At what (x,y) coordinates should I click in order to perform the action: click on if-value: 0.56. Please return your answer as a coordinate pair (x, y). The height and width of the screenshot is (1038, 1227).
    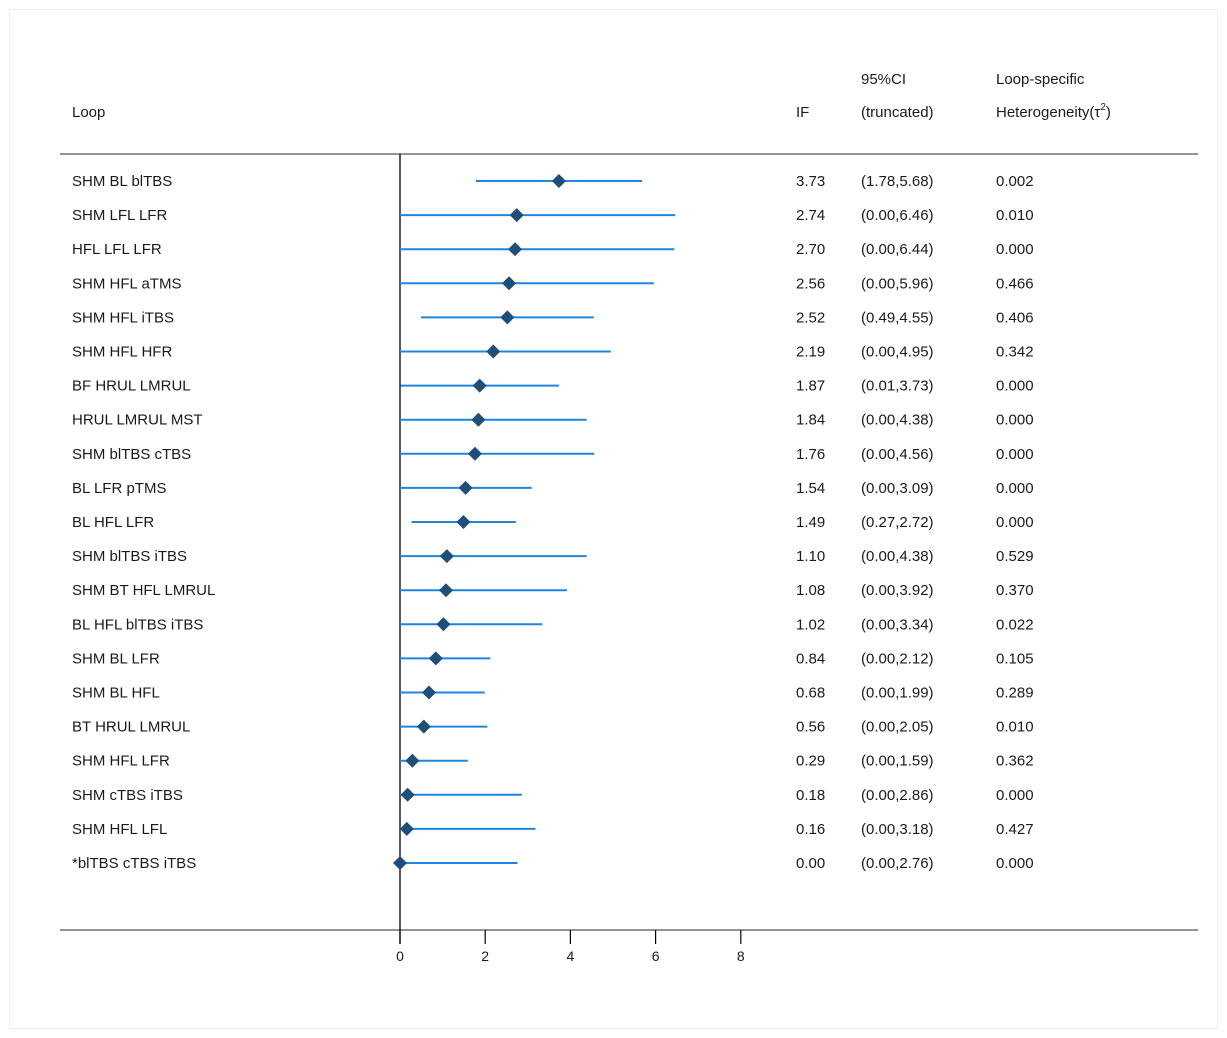
    Looking at the image, I should click on (810, 727).